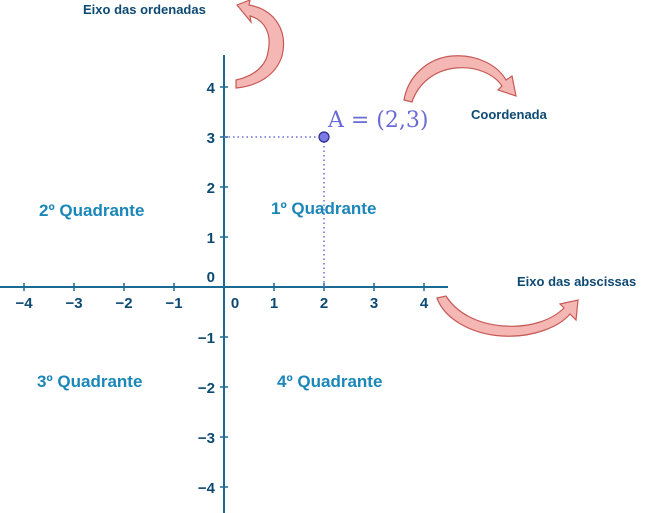  Describe the element at coordinates (324, 137) in the screenshot. I see `point-a` at that location.